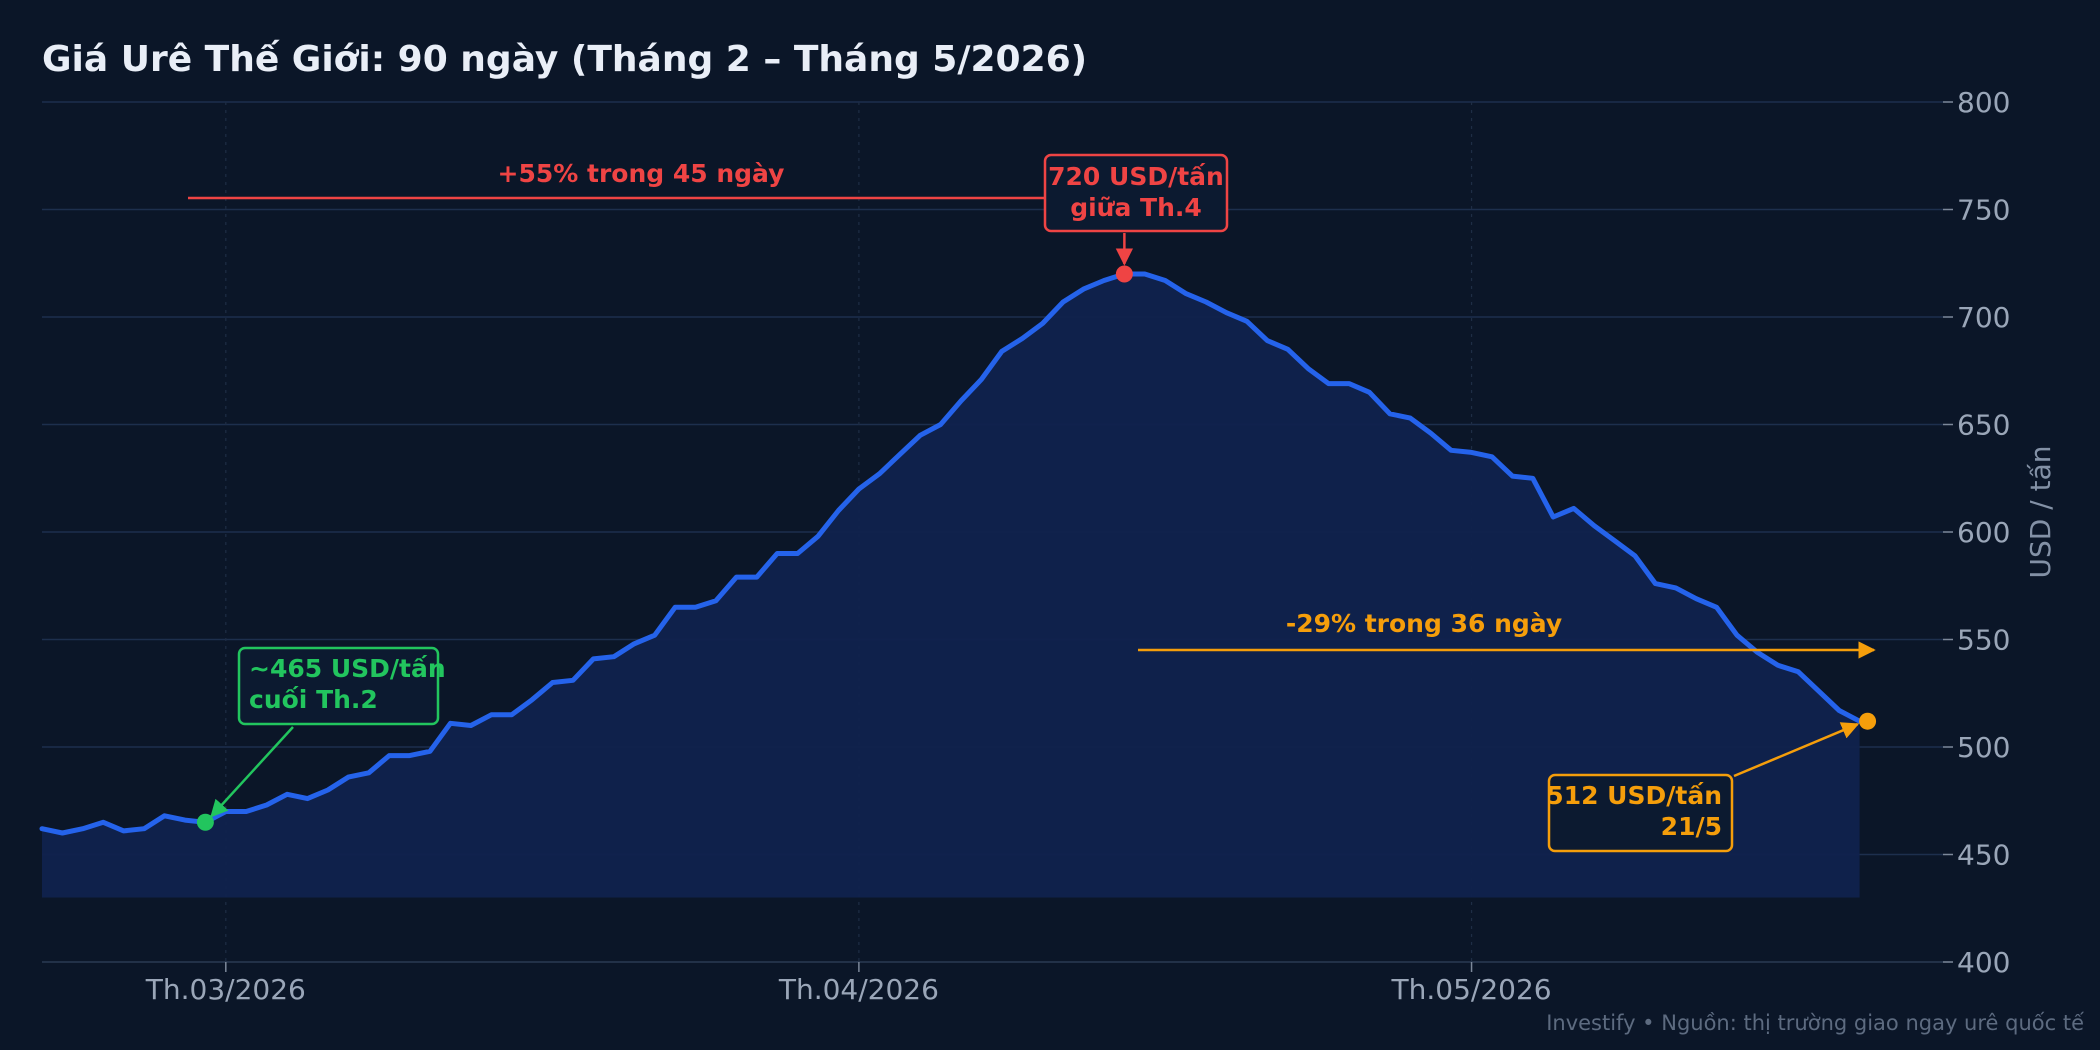 Image resolution: width=2100 pixels, height=1050 pixels. What do you see at coordinates (1124, 274) in the screenshot?
I see `peak-marker` at bounding box center [1124, 274].